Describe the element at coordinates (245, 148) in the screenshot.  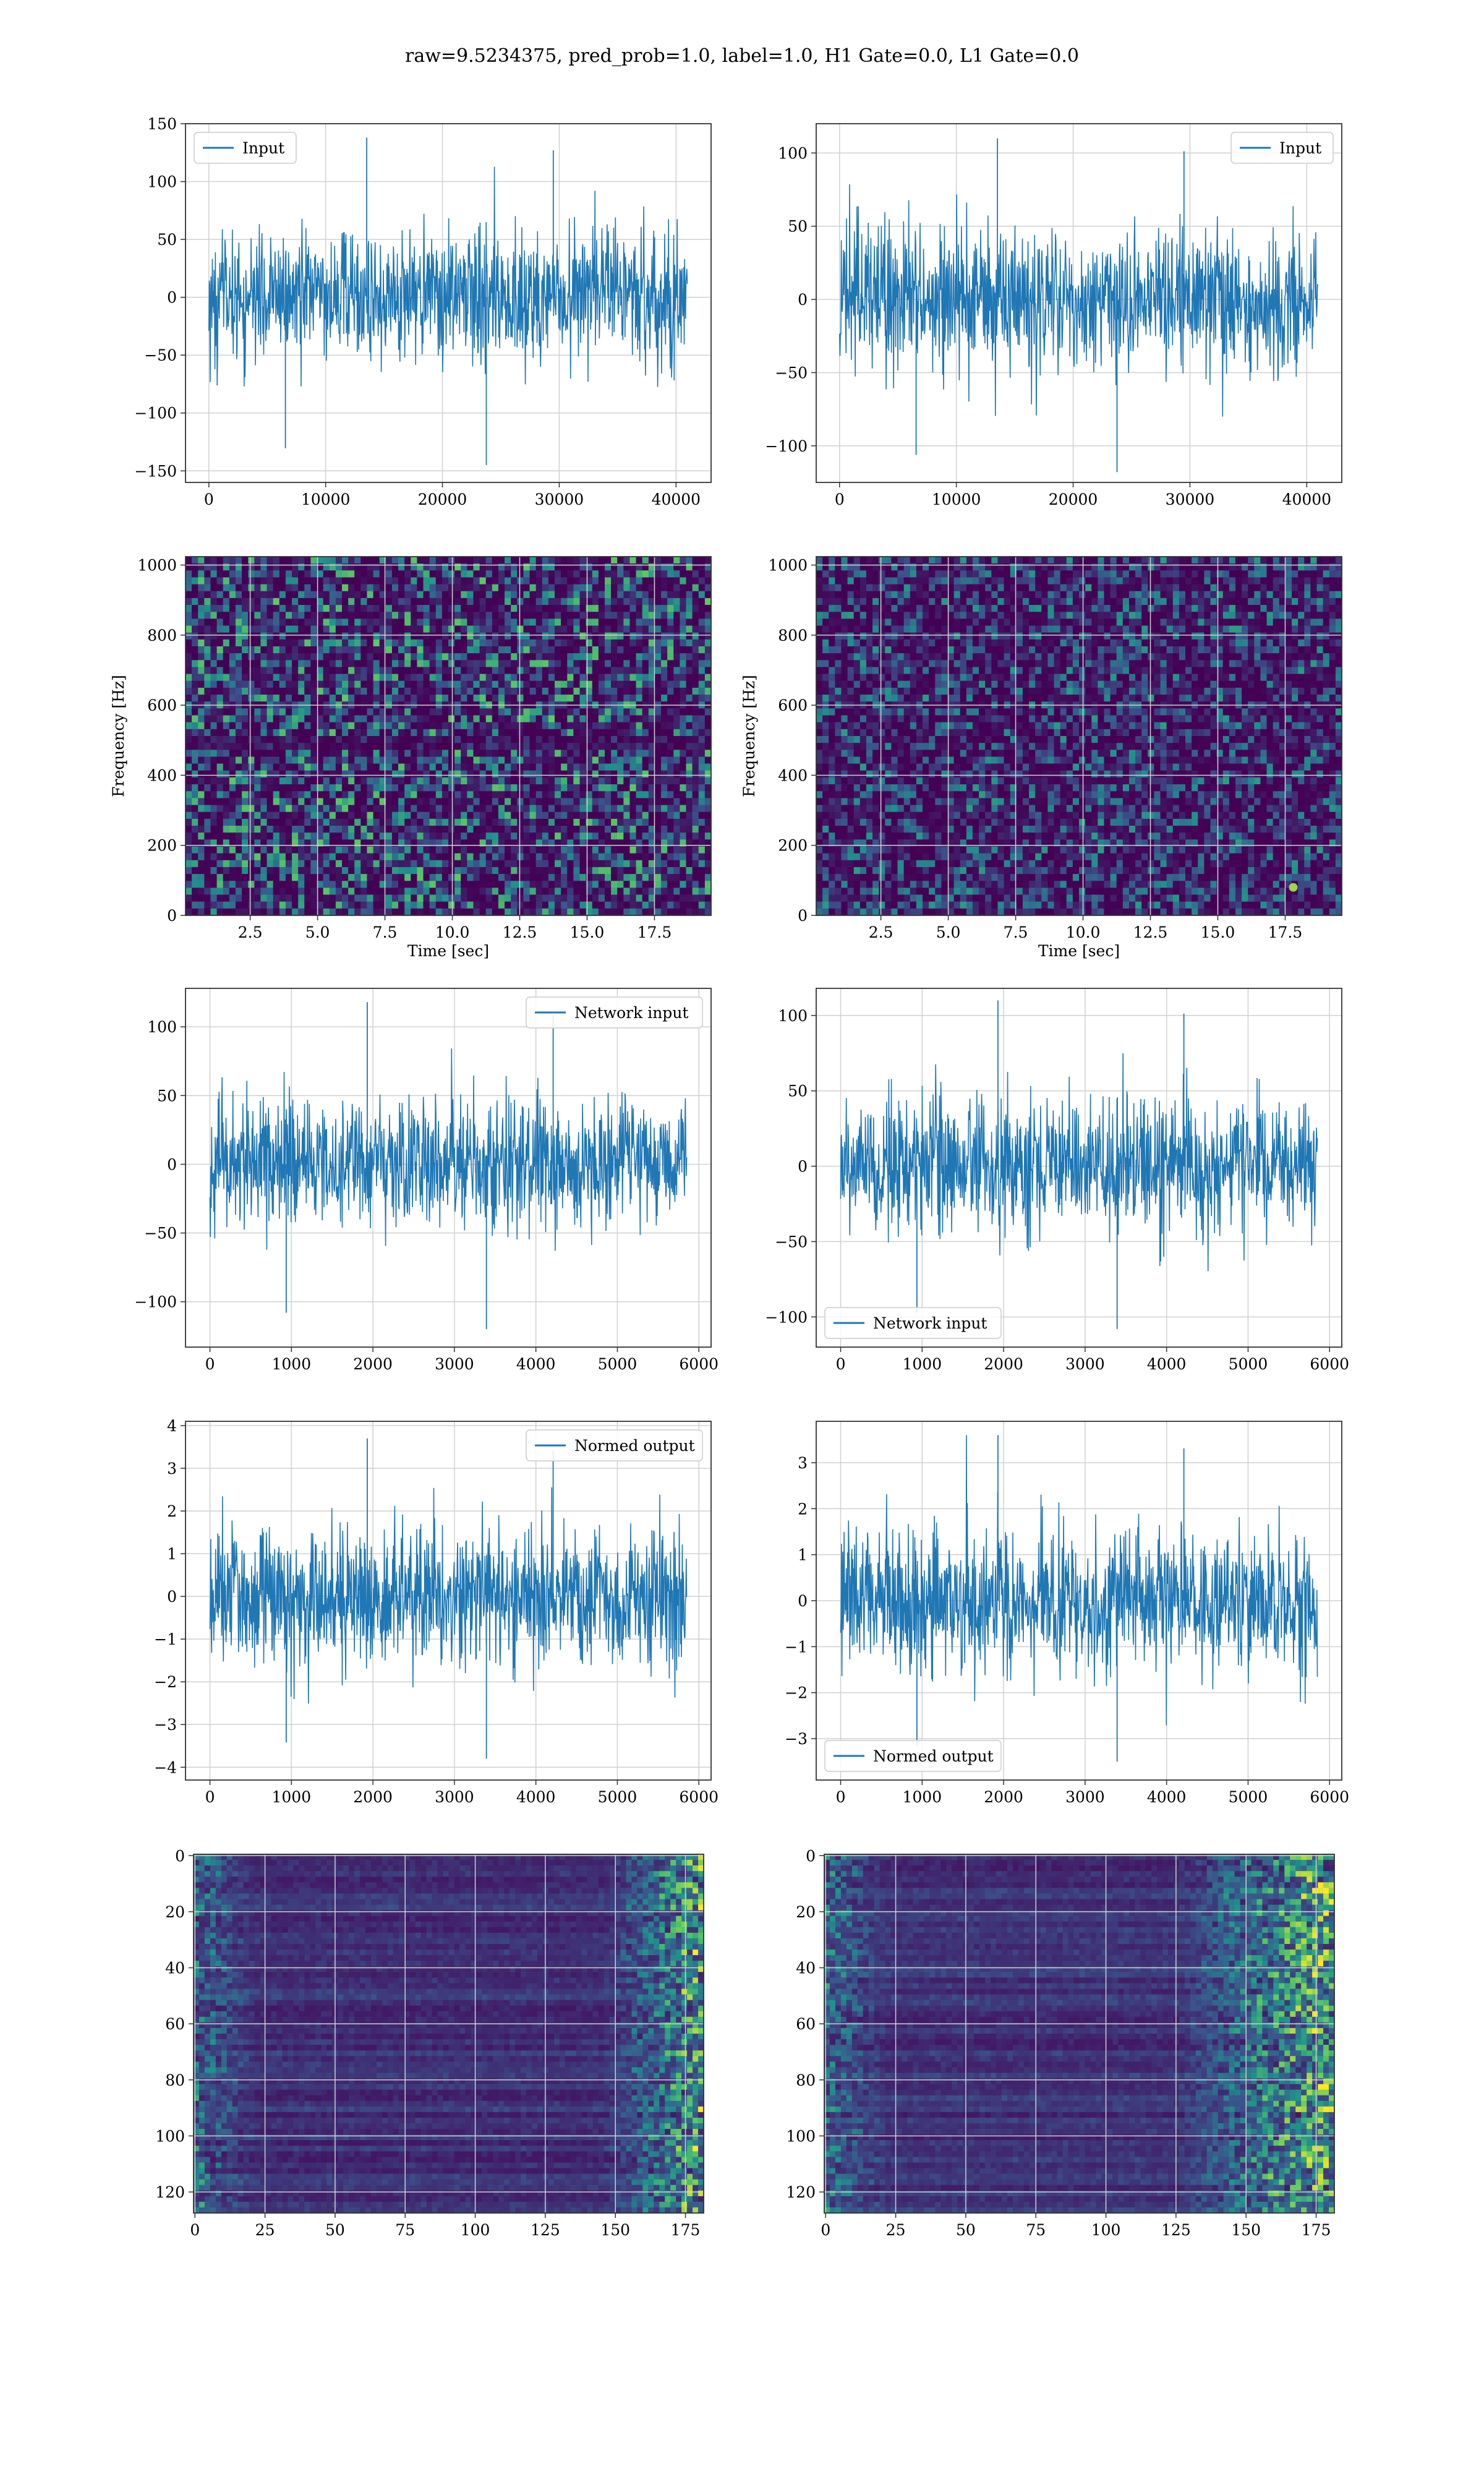
I see `legend: Input` at that location.